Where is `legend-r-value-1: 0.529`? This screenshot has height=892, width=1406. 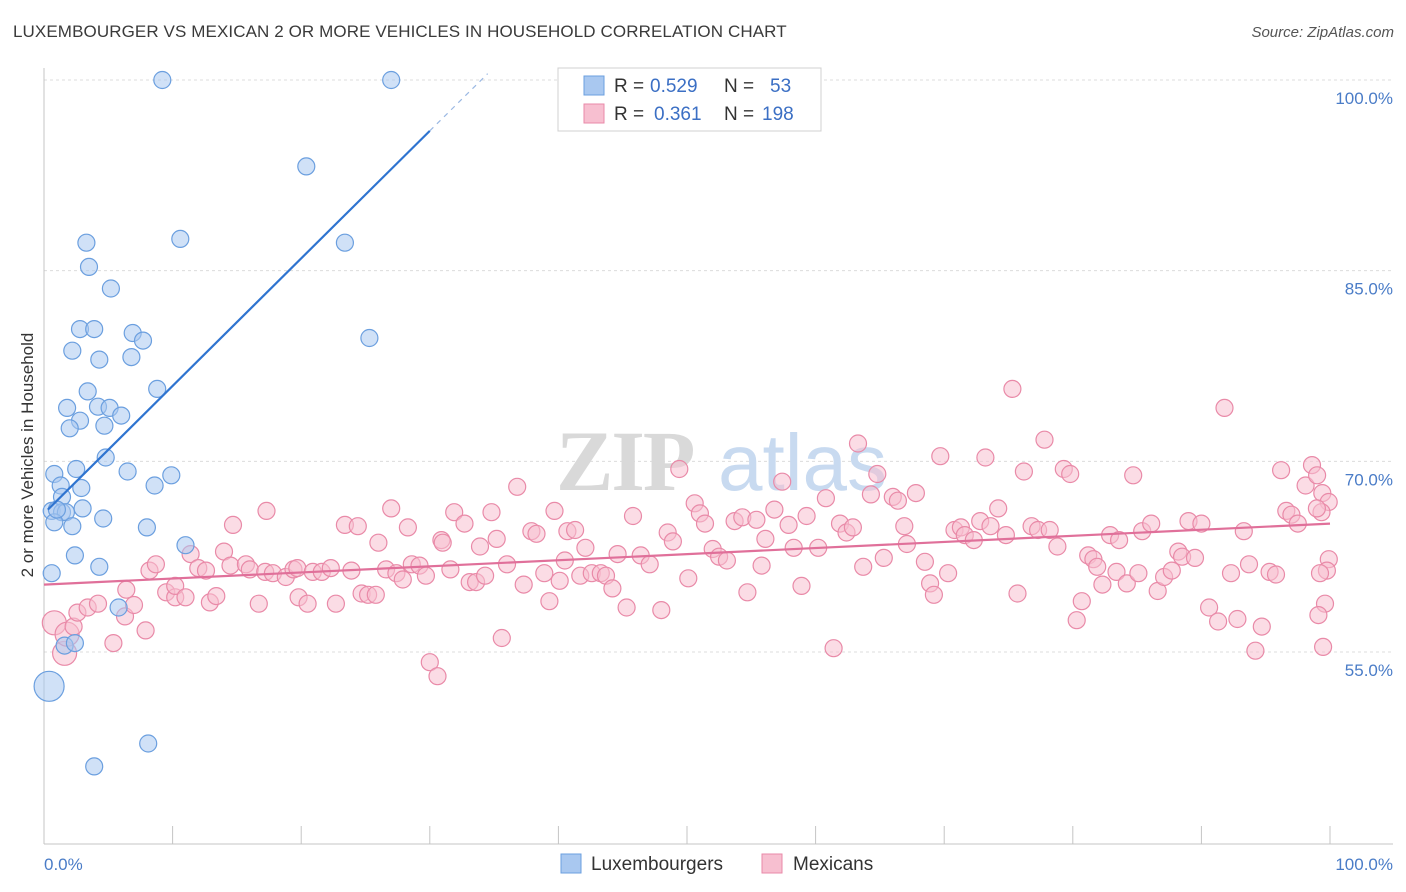 legend-r-value-1: 0.529 is located at coordinates (674, 86).